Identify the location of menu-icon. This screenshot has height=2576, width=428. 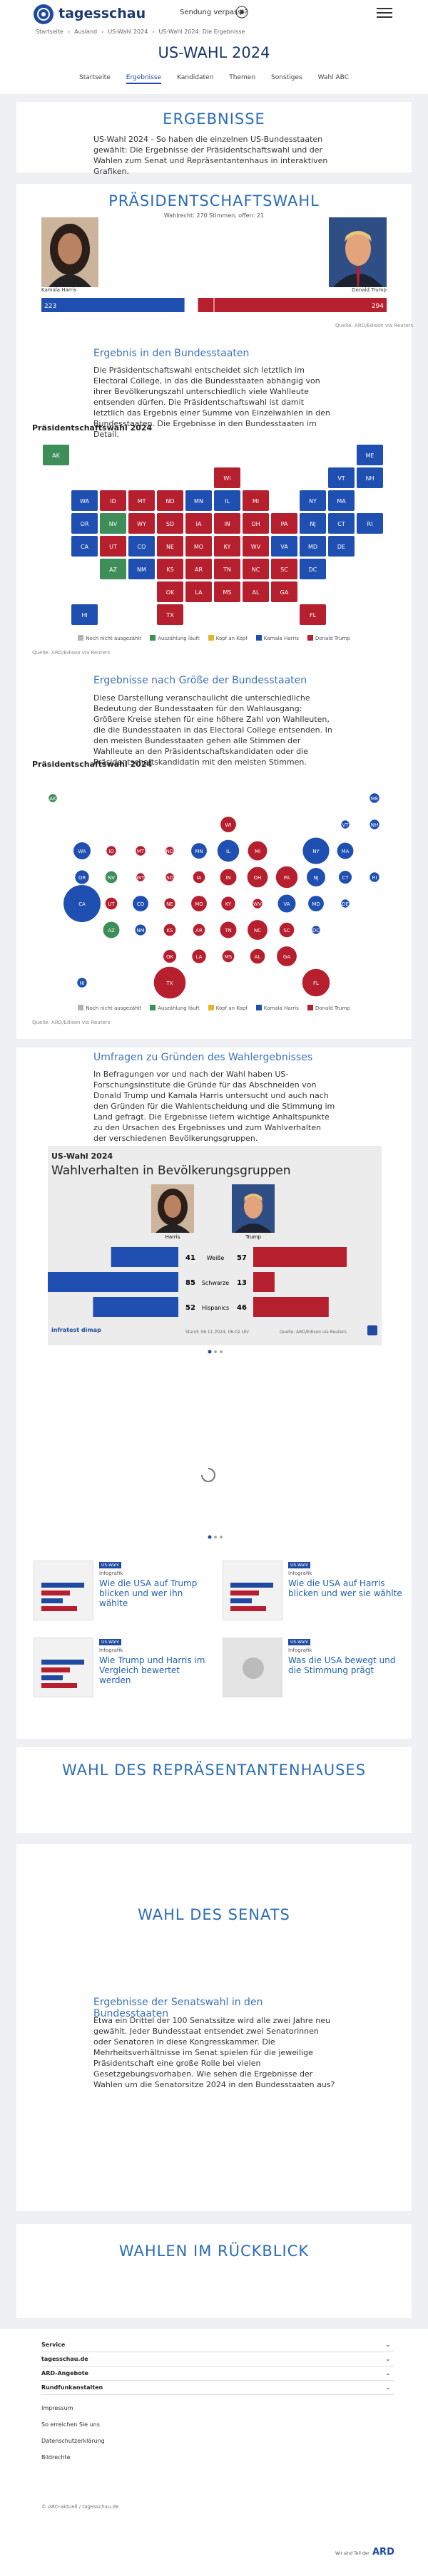
(384, 13).